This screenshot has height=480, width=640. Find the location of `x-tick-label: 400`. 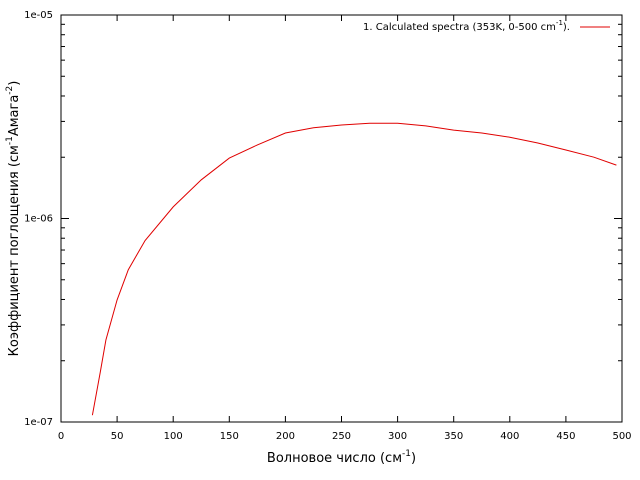

x-tick-label: 400 is located at coordinates (509, 436).